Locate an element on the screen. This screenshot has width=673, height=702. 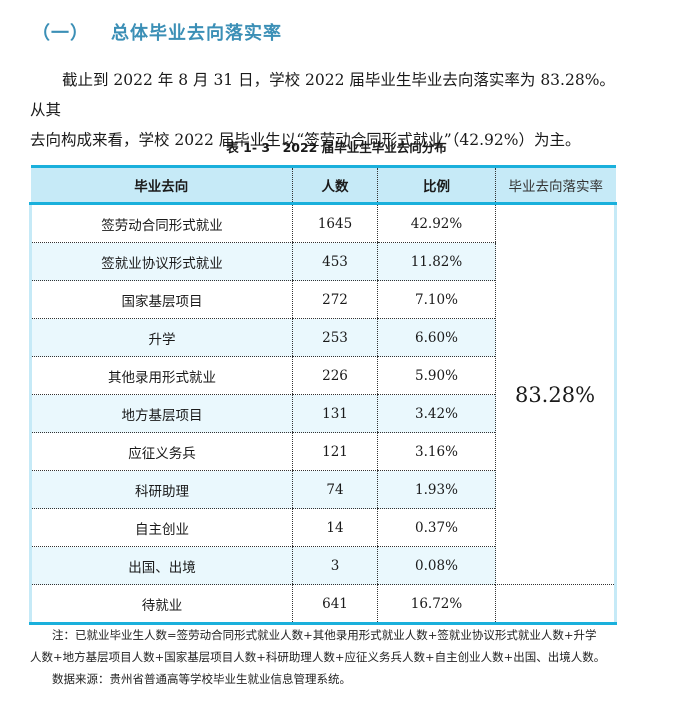
destination-cell: 科研助理 is located at coordinates (161, 489).